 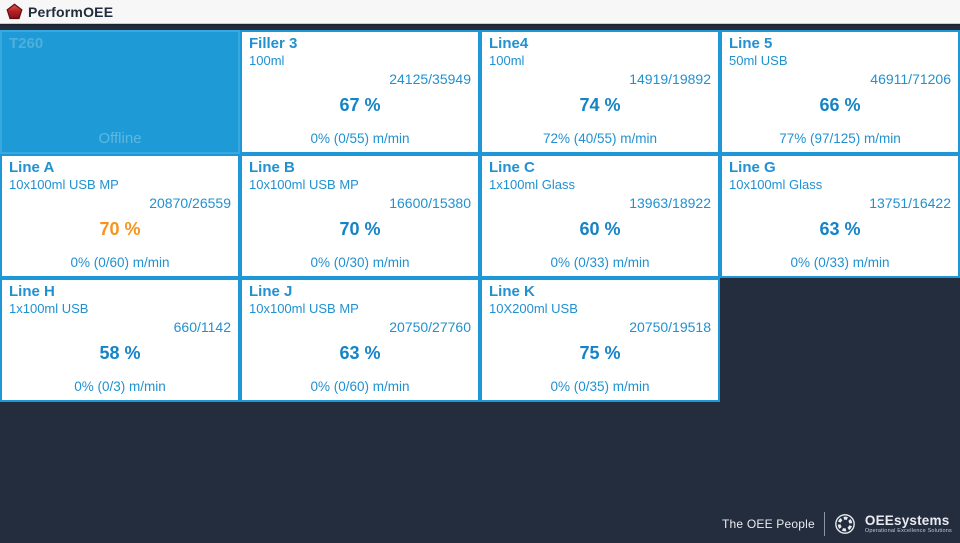 I want to click on tile-oee-percent: 60 %, so click(x=600, y=229).